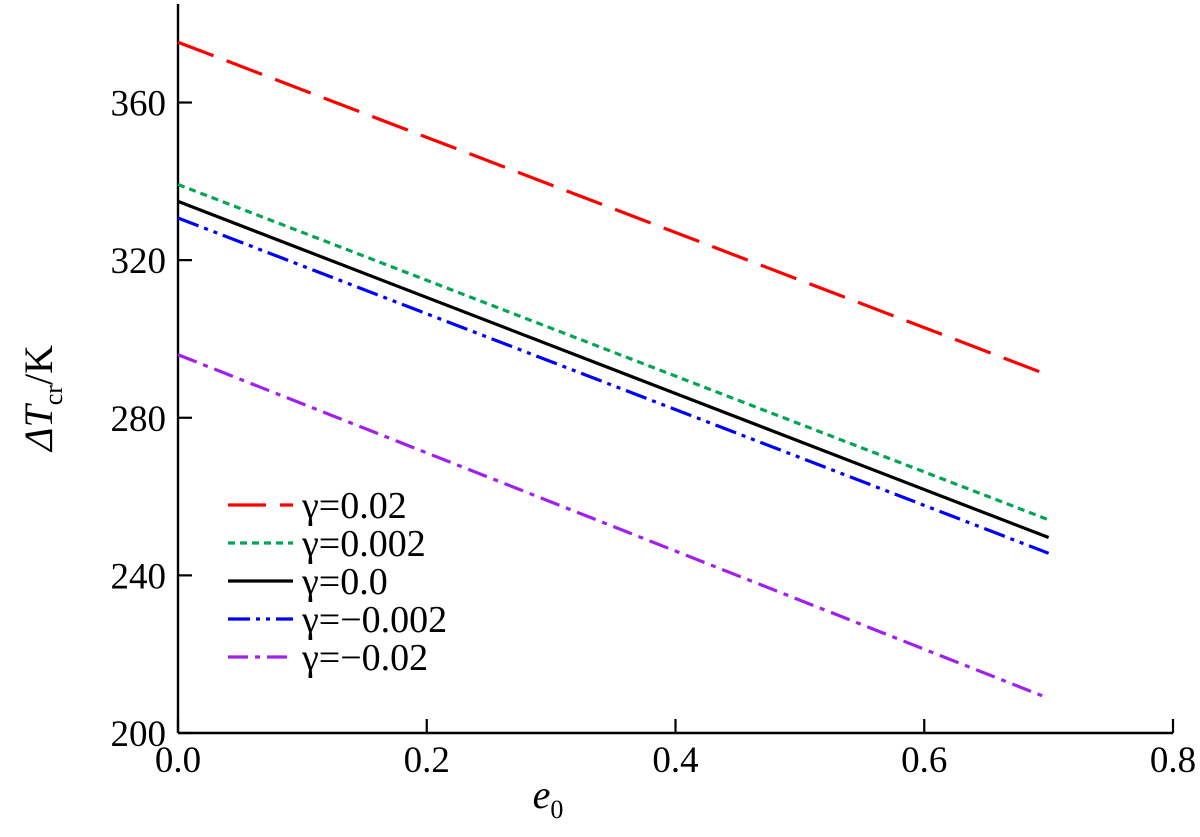  What do you see at coordinates (427, 760) in the screenshot?
I see `x-tick-label: 0.2` at bounding box center [427, 760].